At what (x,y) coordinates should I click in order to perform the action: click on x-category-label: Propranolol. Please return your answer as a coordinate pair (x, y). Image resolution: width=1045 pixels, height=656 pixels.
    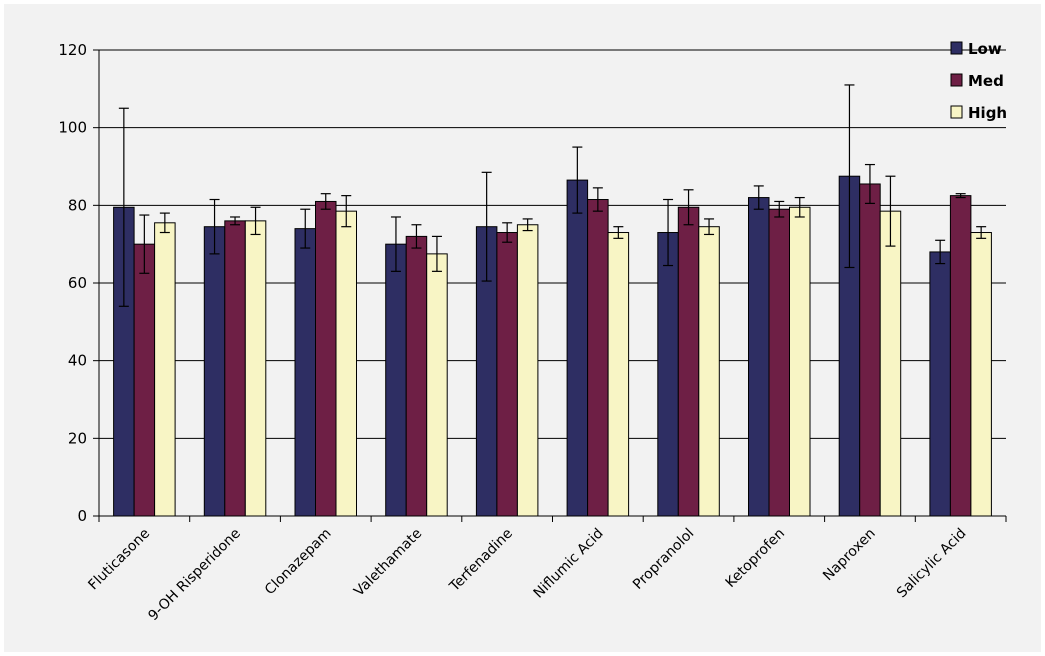
    Looking at the image, I should click on (663, 559).